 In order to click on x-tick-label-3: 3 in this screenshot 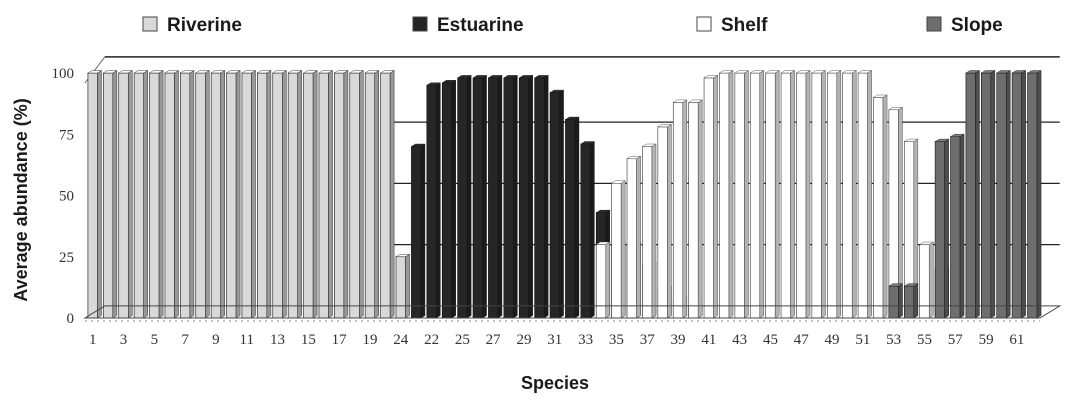, I will do `click(124, 340)`.